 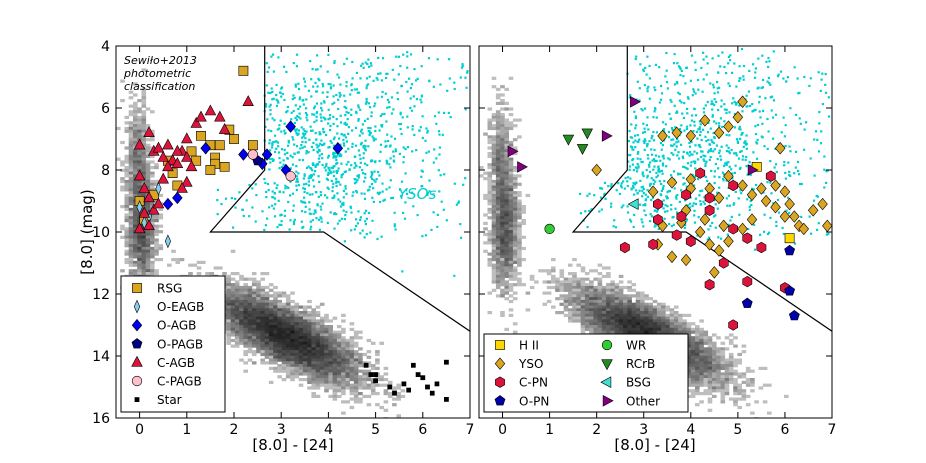 What do you see at coordinates (201, 116) in the screenshot?
I see `data-point-c-agb` at bounding box center [201, 116].